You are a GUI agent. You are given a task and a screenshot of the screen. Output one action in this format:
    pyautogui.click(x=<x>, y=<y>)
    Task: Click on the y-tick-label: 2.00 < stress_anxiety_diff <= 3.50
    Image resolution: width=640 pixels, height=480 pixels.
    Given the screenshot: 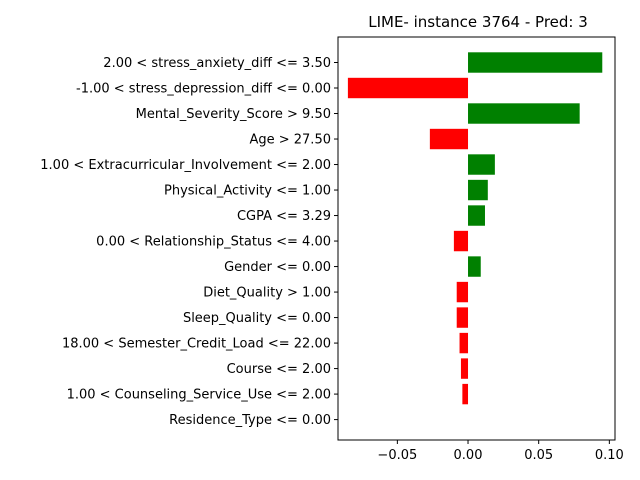 What is the action you would take?
    pyautogui.click(x=217, y=63)
    